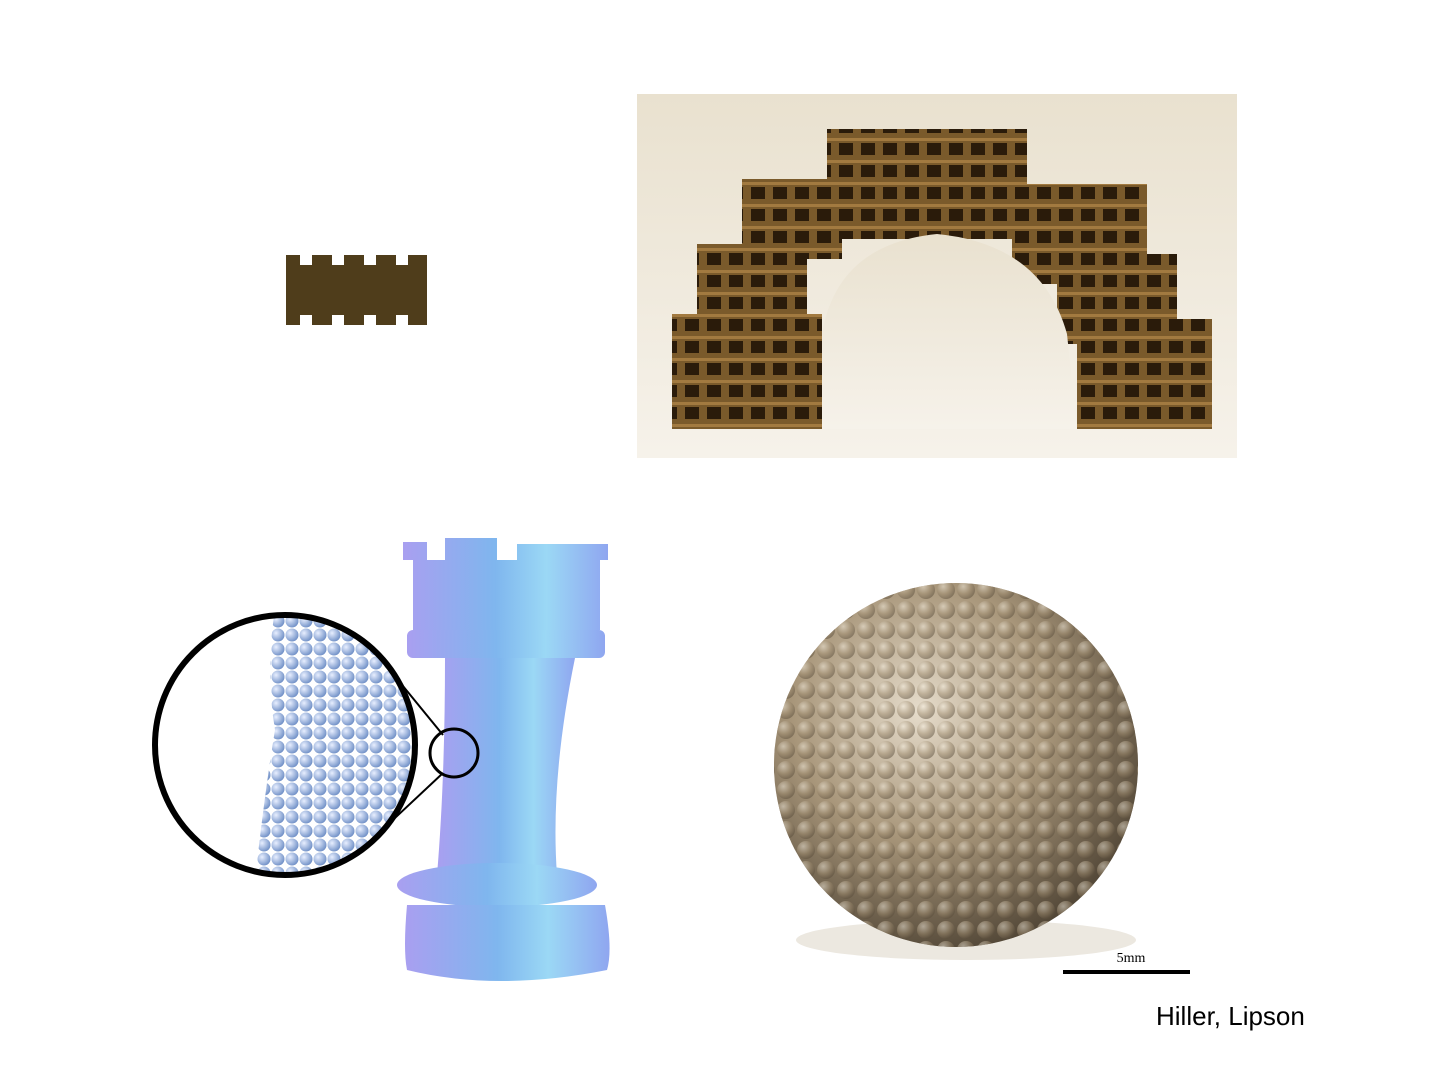 Image resolution: width=1440 pixels, height=1080 pixels. I want to click on scale-bar-label: 5mm, so click(1131, 958).